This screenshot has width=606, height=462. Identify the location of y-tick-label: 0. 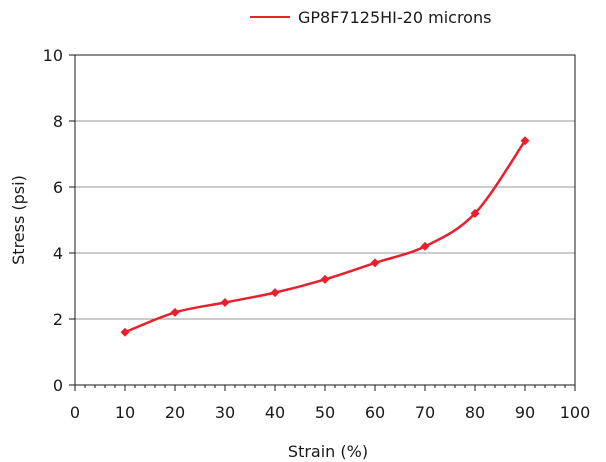
(58, 385).